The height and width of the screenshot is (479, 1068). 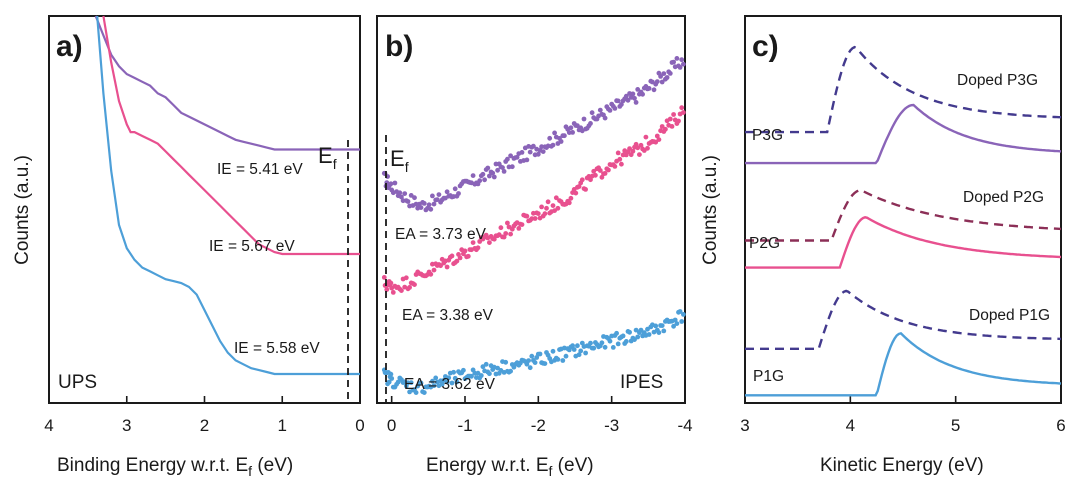 I want to click on x-tick-label: -3, so click(x=611, y=425).